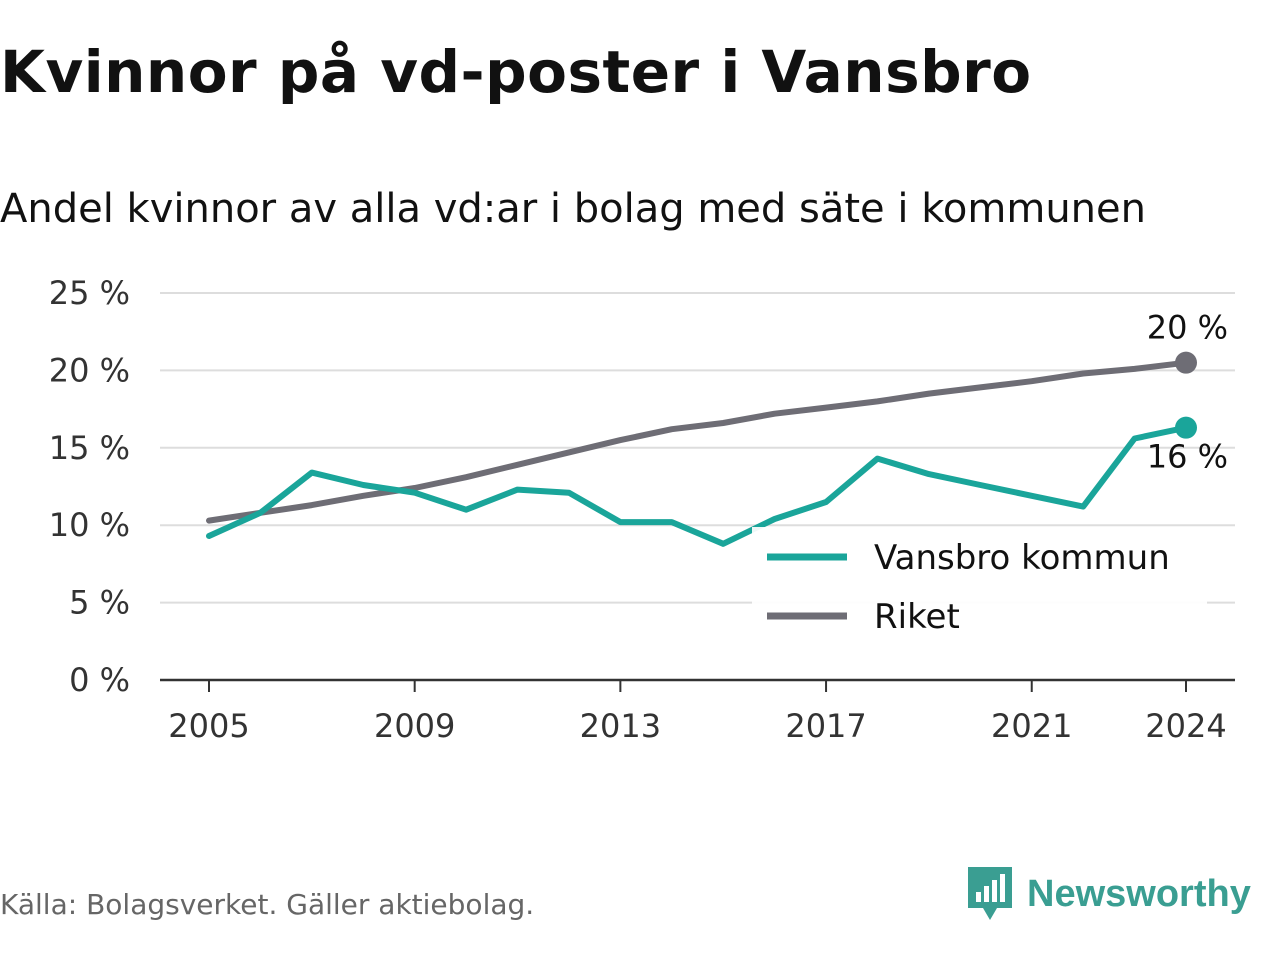 Image resolution: width=1280 pixels, height=960 pixels. I want to click on y-tick-label: 5 %, so click(99, 603).